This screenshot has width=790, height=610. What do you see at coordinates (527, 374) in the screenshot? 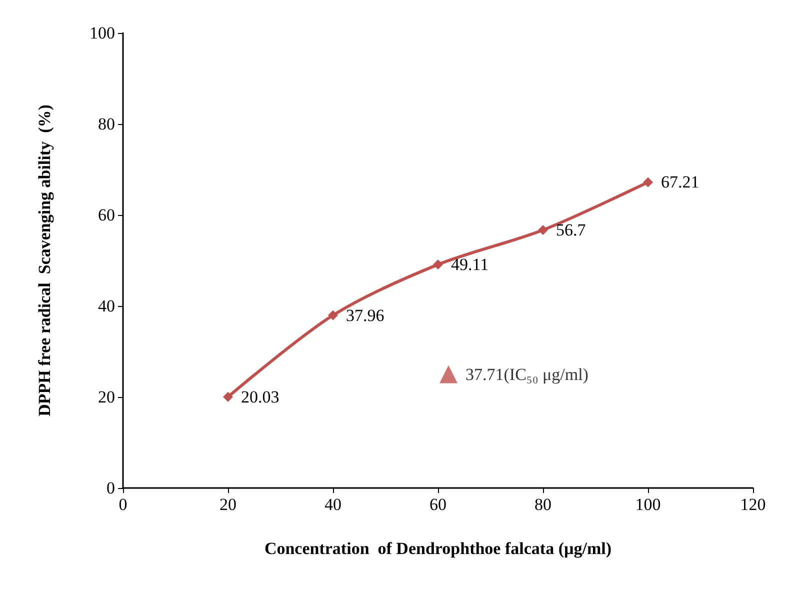
I see `annotation: 37.71(IC₅₀ μg/ml)` at bounding box center [527, 374].